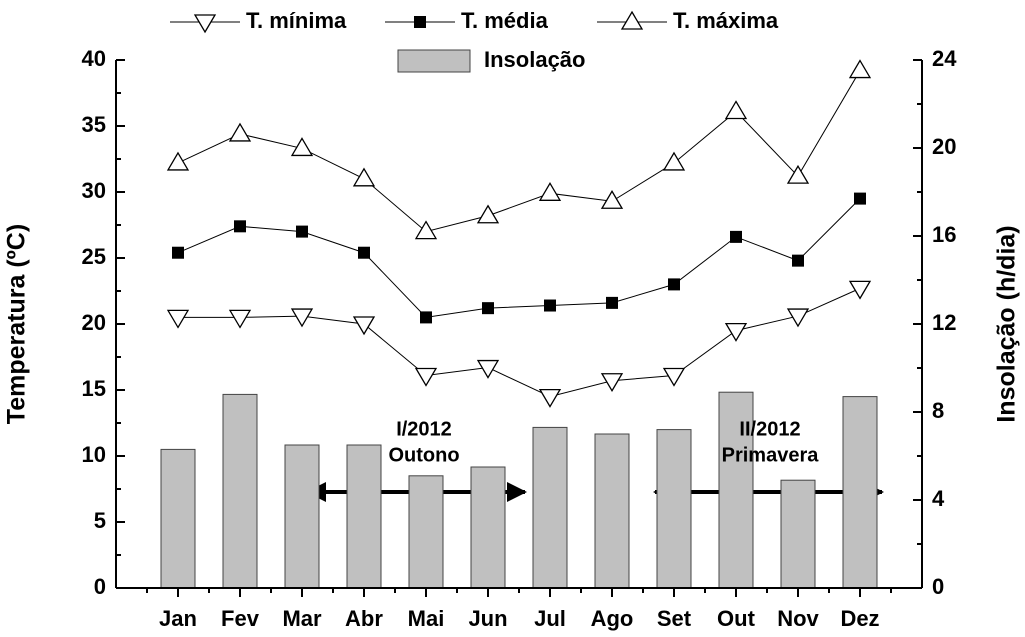 The height and width of the screenshot is (637, 1025). Describe the element at coordinates (487, 618) in the screenshot. I see `x-tick-label: Jun` at that location.